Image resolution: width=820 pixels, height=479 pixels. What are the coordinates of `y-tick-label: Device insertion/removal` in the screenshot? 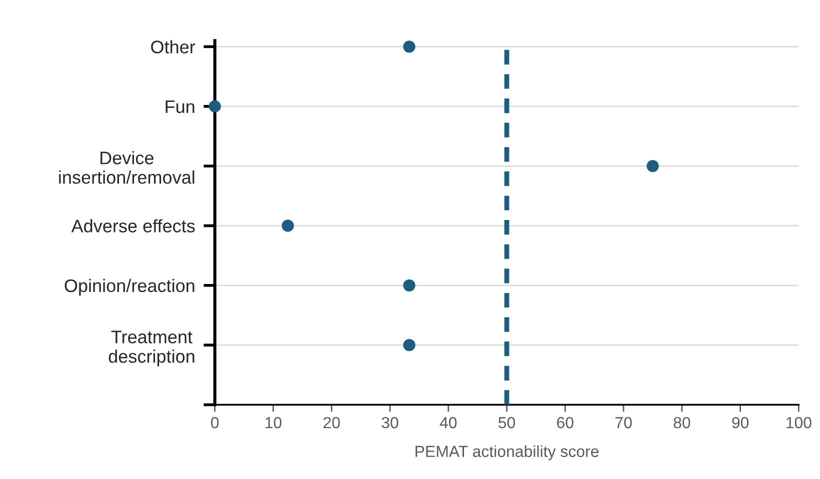 It's located at (126, 167).